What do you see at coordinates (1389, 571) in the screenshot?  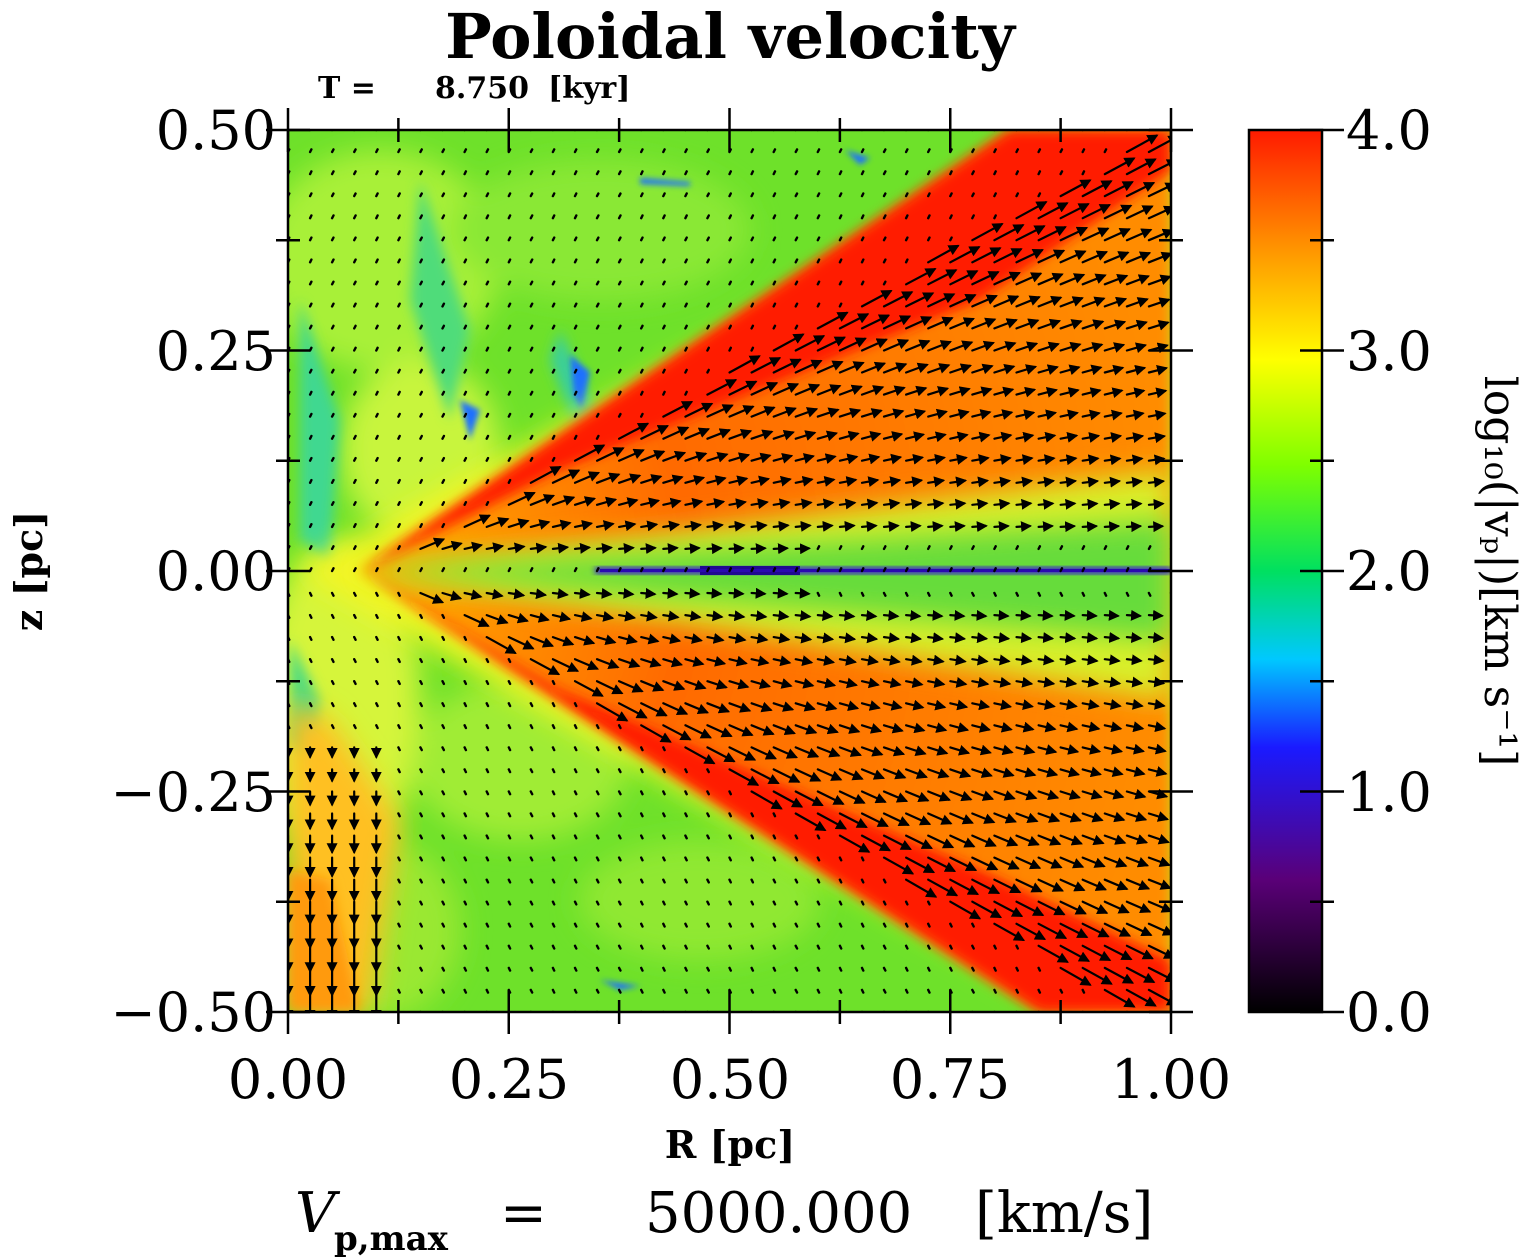 I see `colorbar-tick-label: 2.0` at bounding box center [1389, 571].